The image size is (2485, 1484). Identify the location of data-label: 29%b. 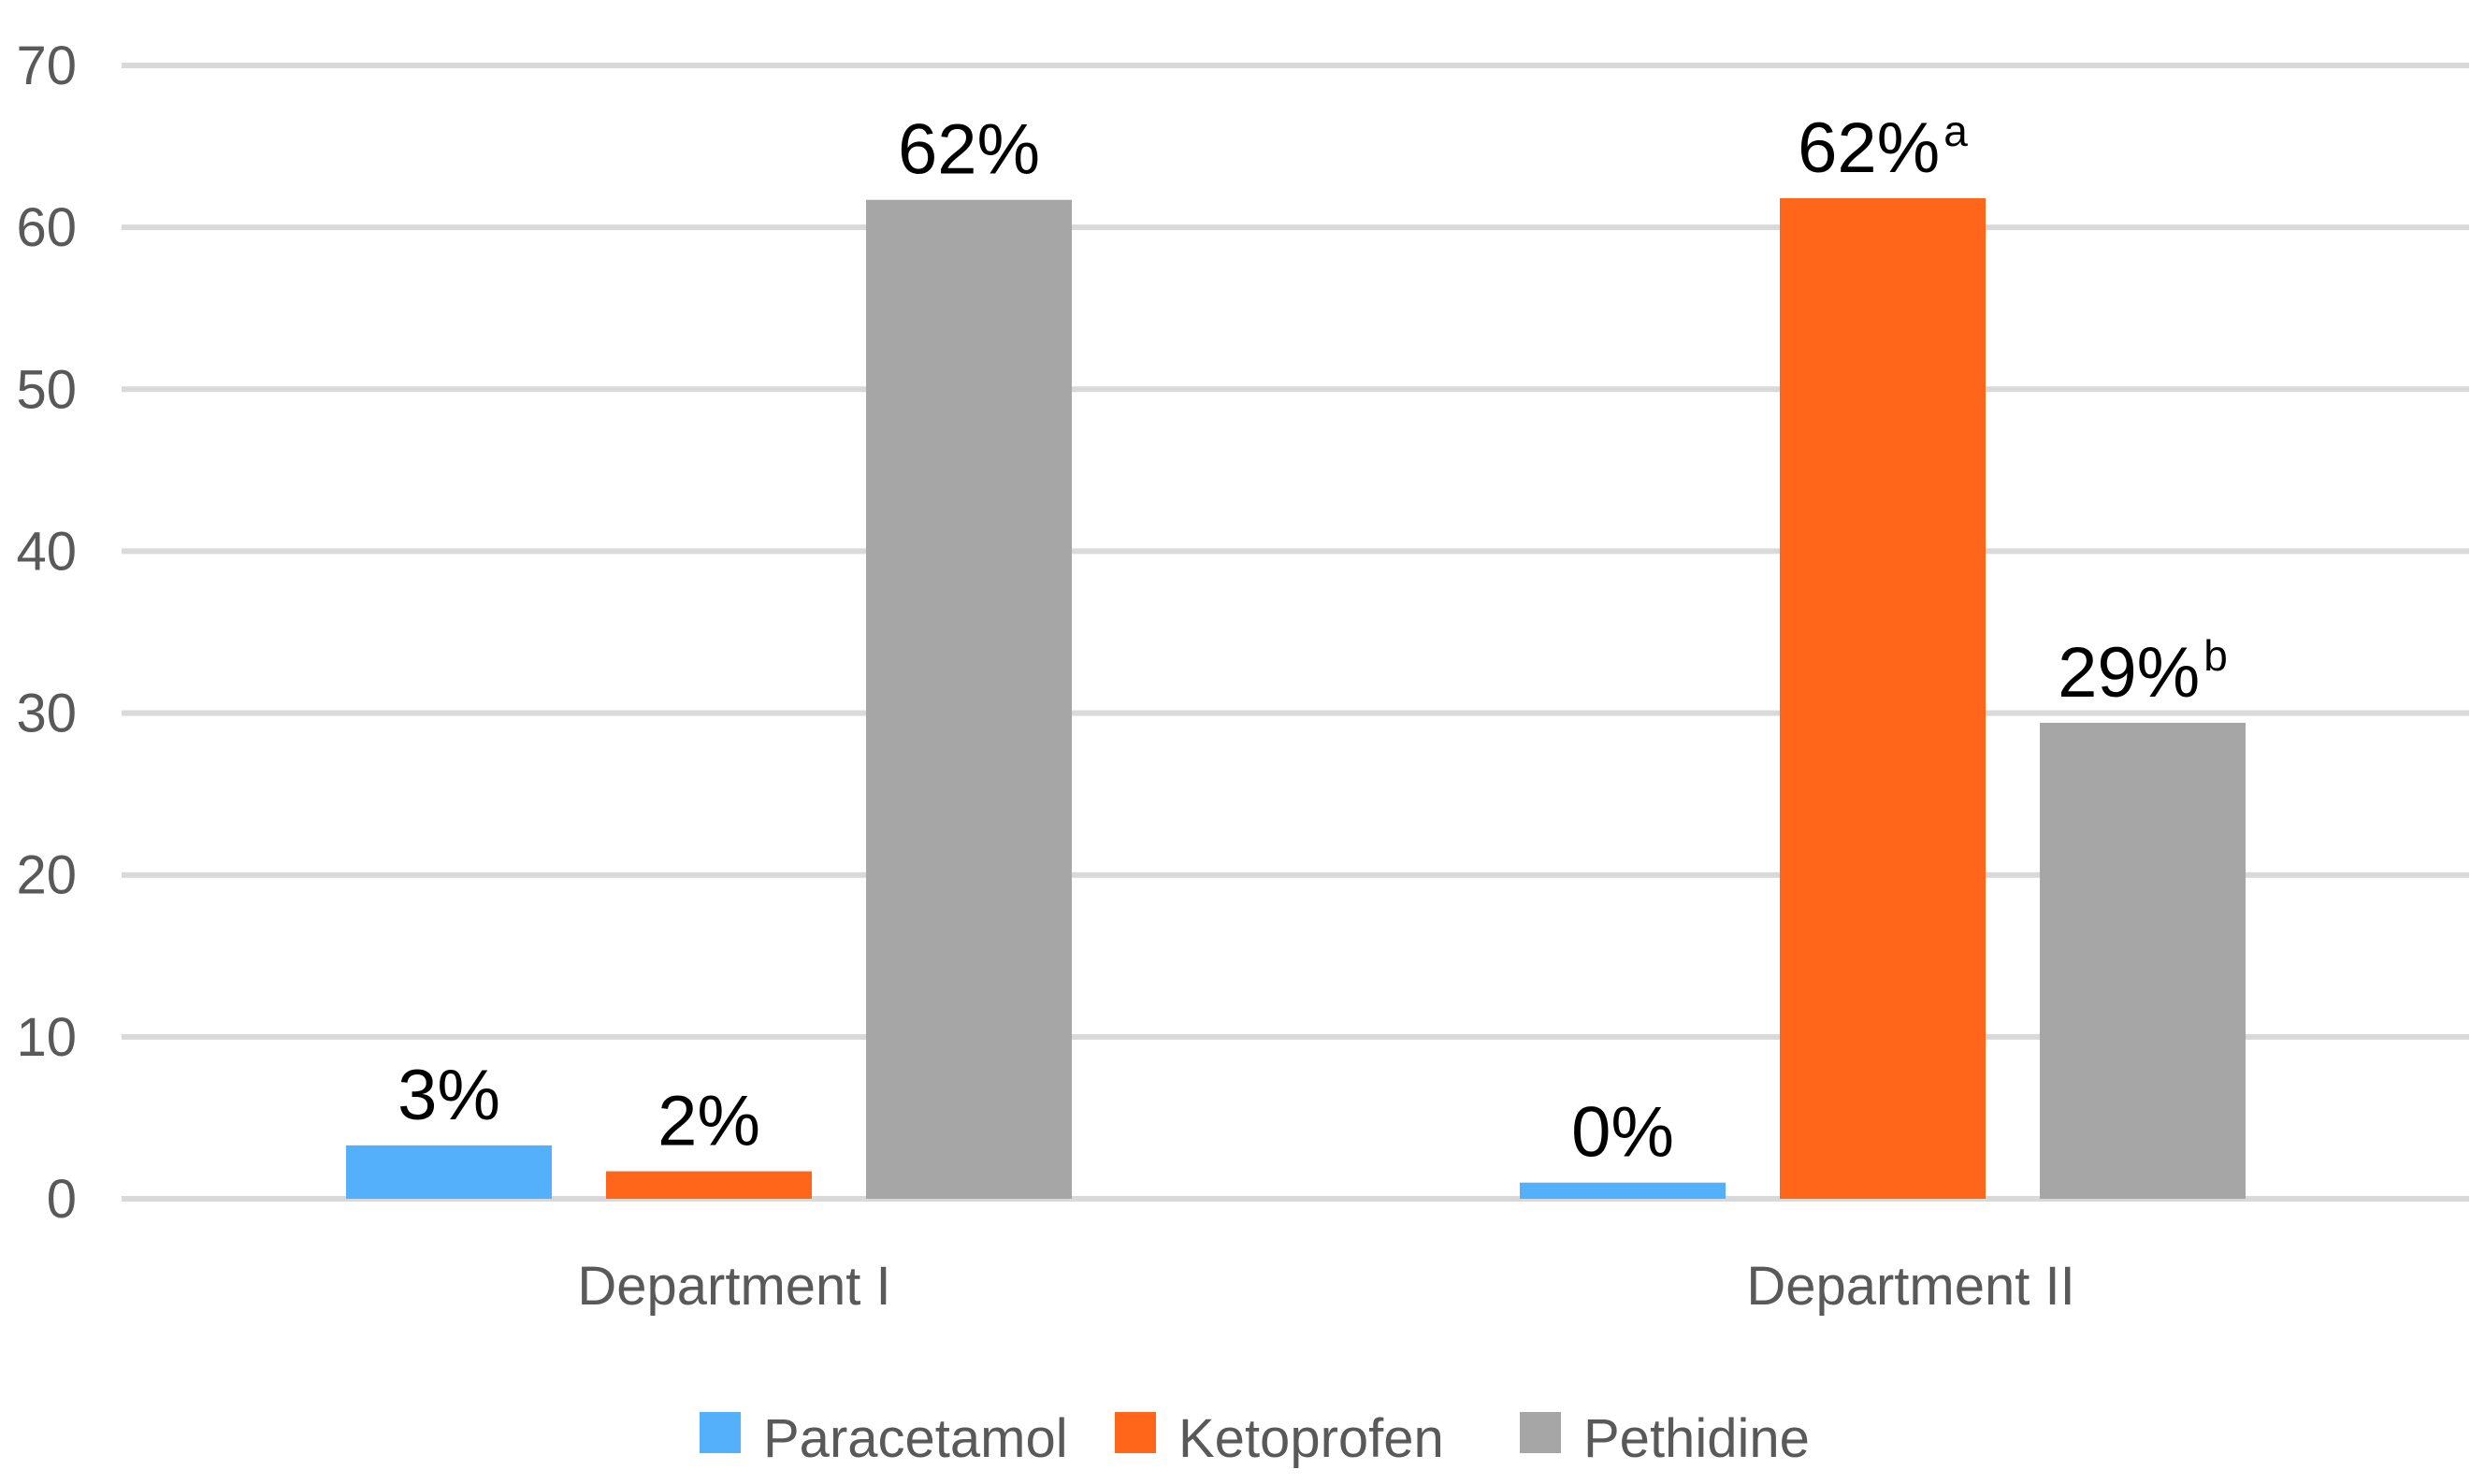
(2143, 672).